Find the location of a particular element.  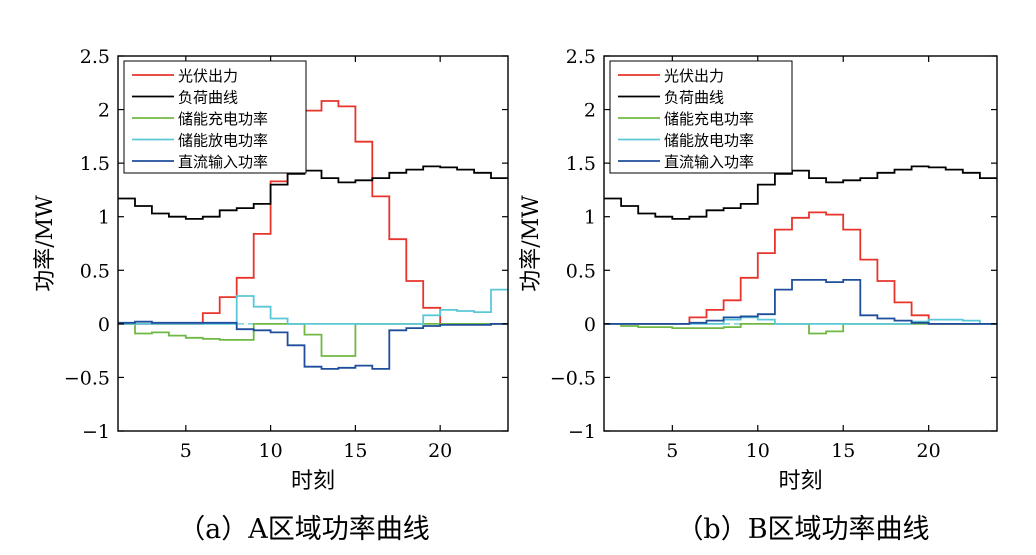

chart-caption: （b）B区域功率曲线 is located at coordinates (802, 529).